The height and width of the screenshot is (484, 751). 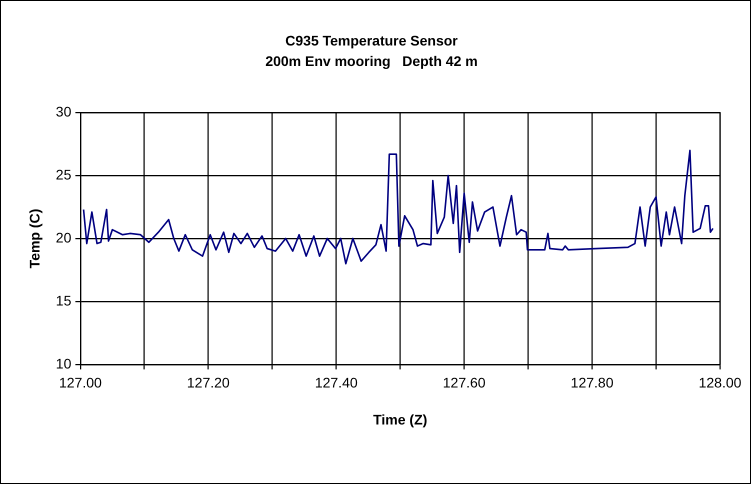 I want to click on x-tick-label: 127.40, so click(x=336, y=382).